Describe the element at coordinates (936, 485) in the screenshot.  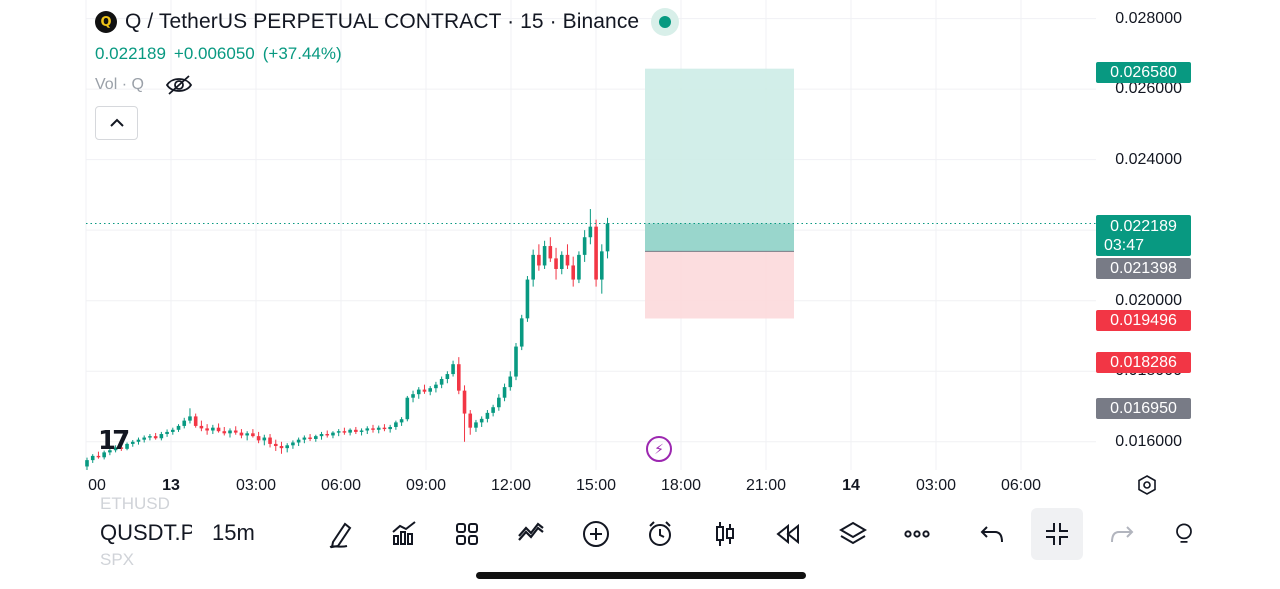
I see `time-axis-label: 03:00` at that location.